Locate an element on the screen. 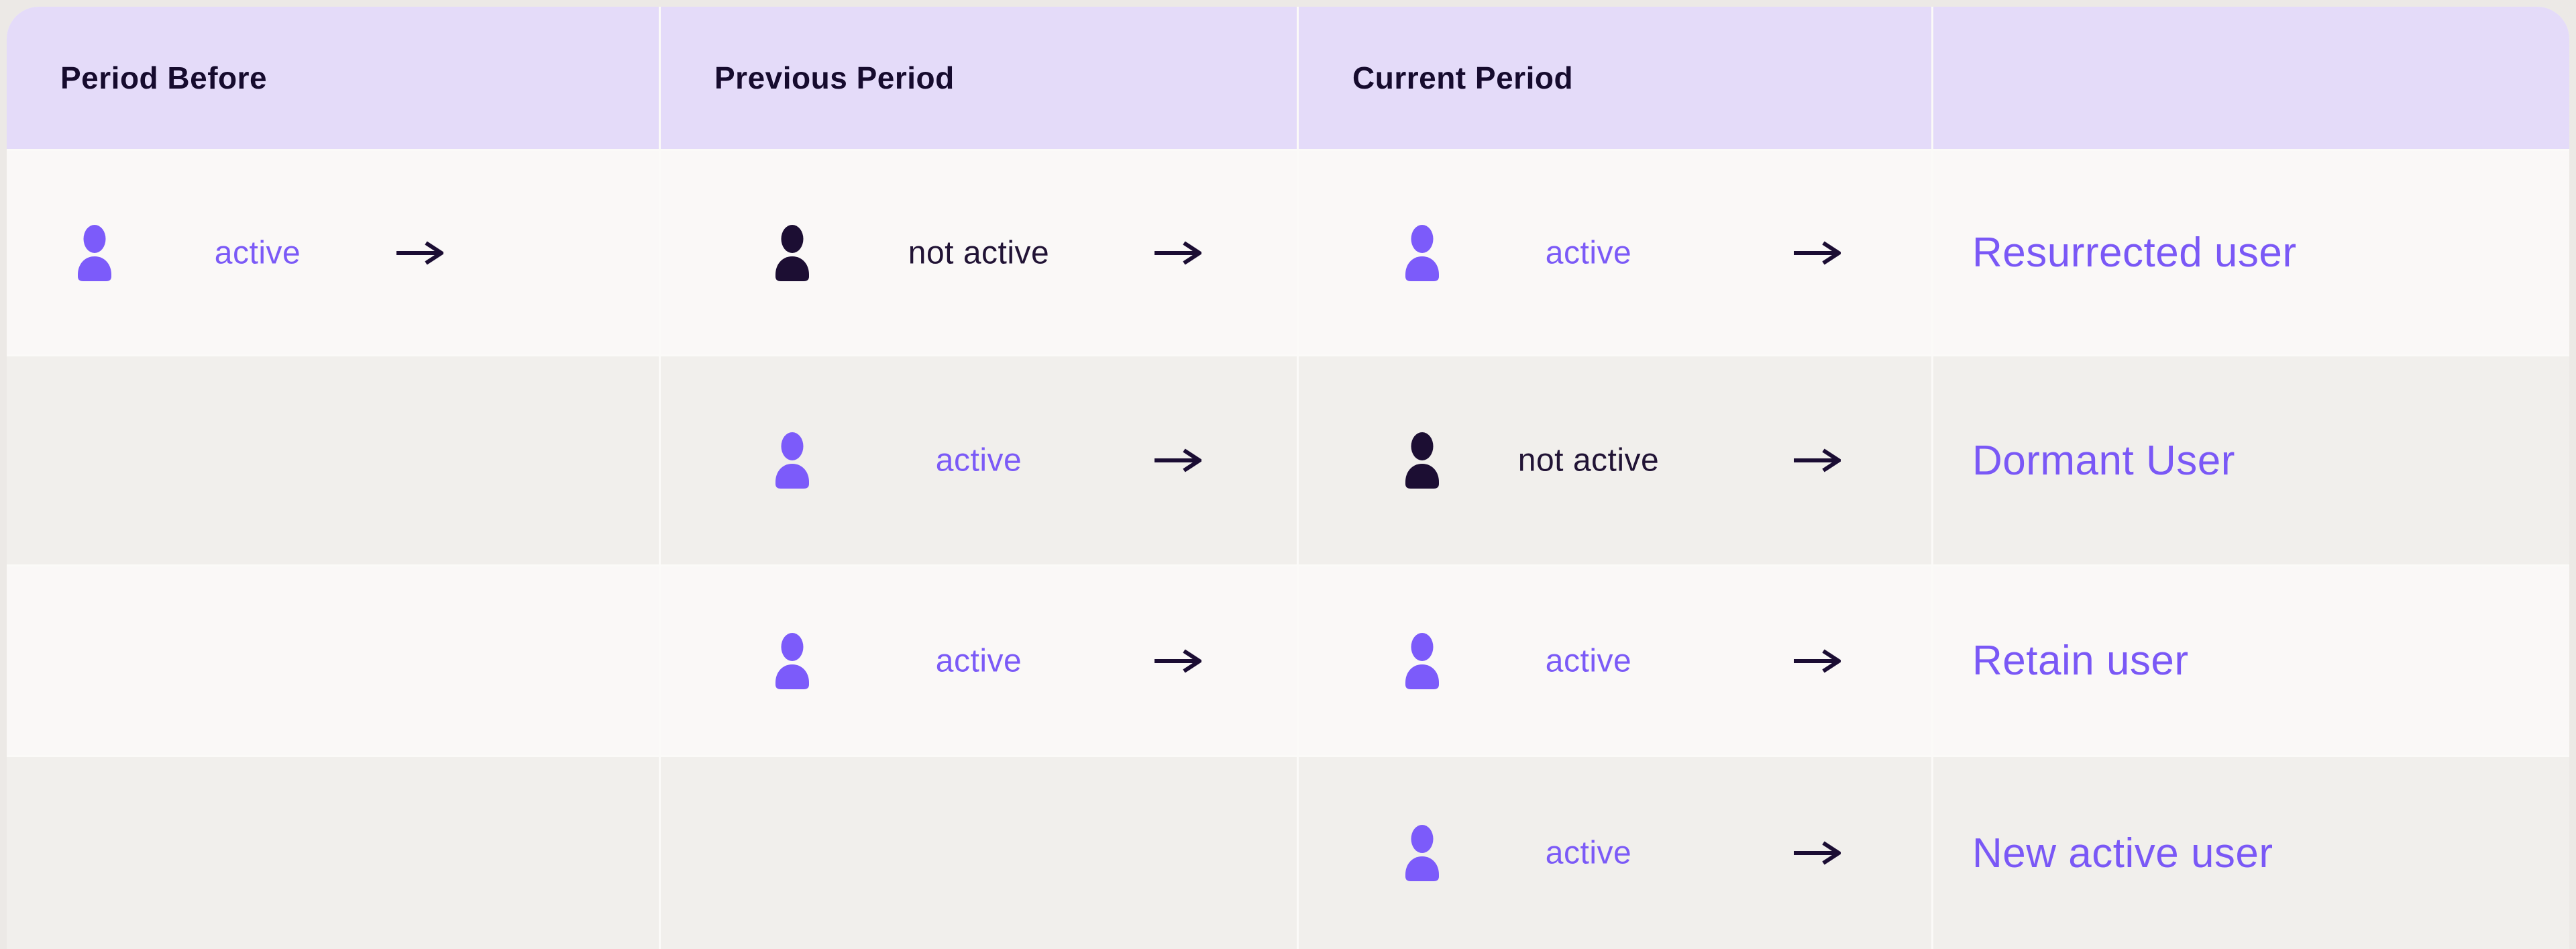 The height and width of the screenshot is (949, 2576). column-header-previous-period: Previous Period is located at coordinates (979, 78).